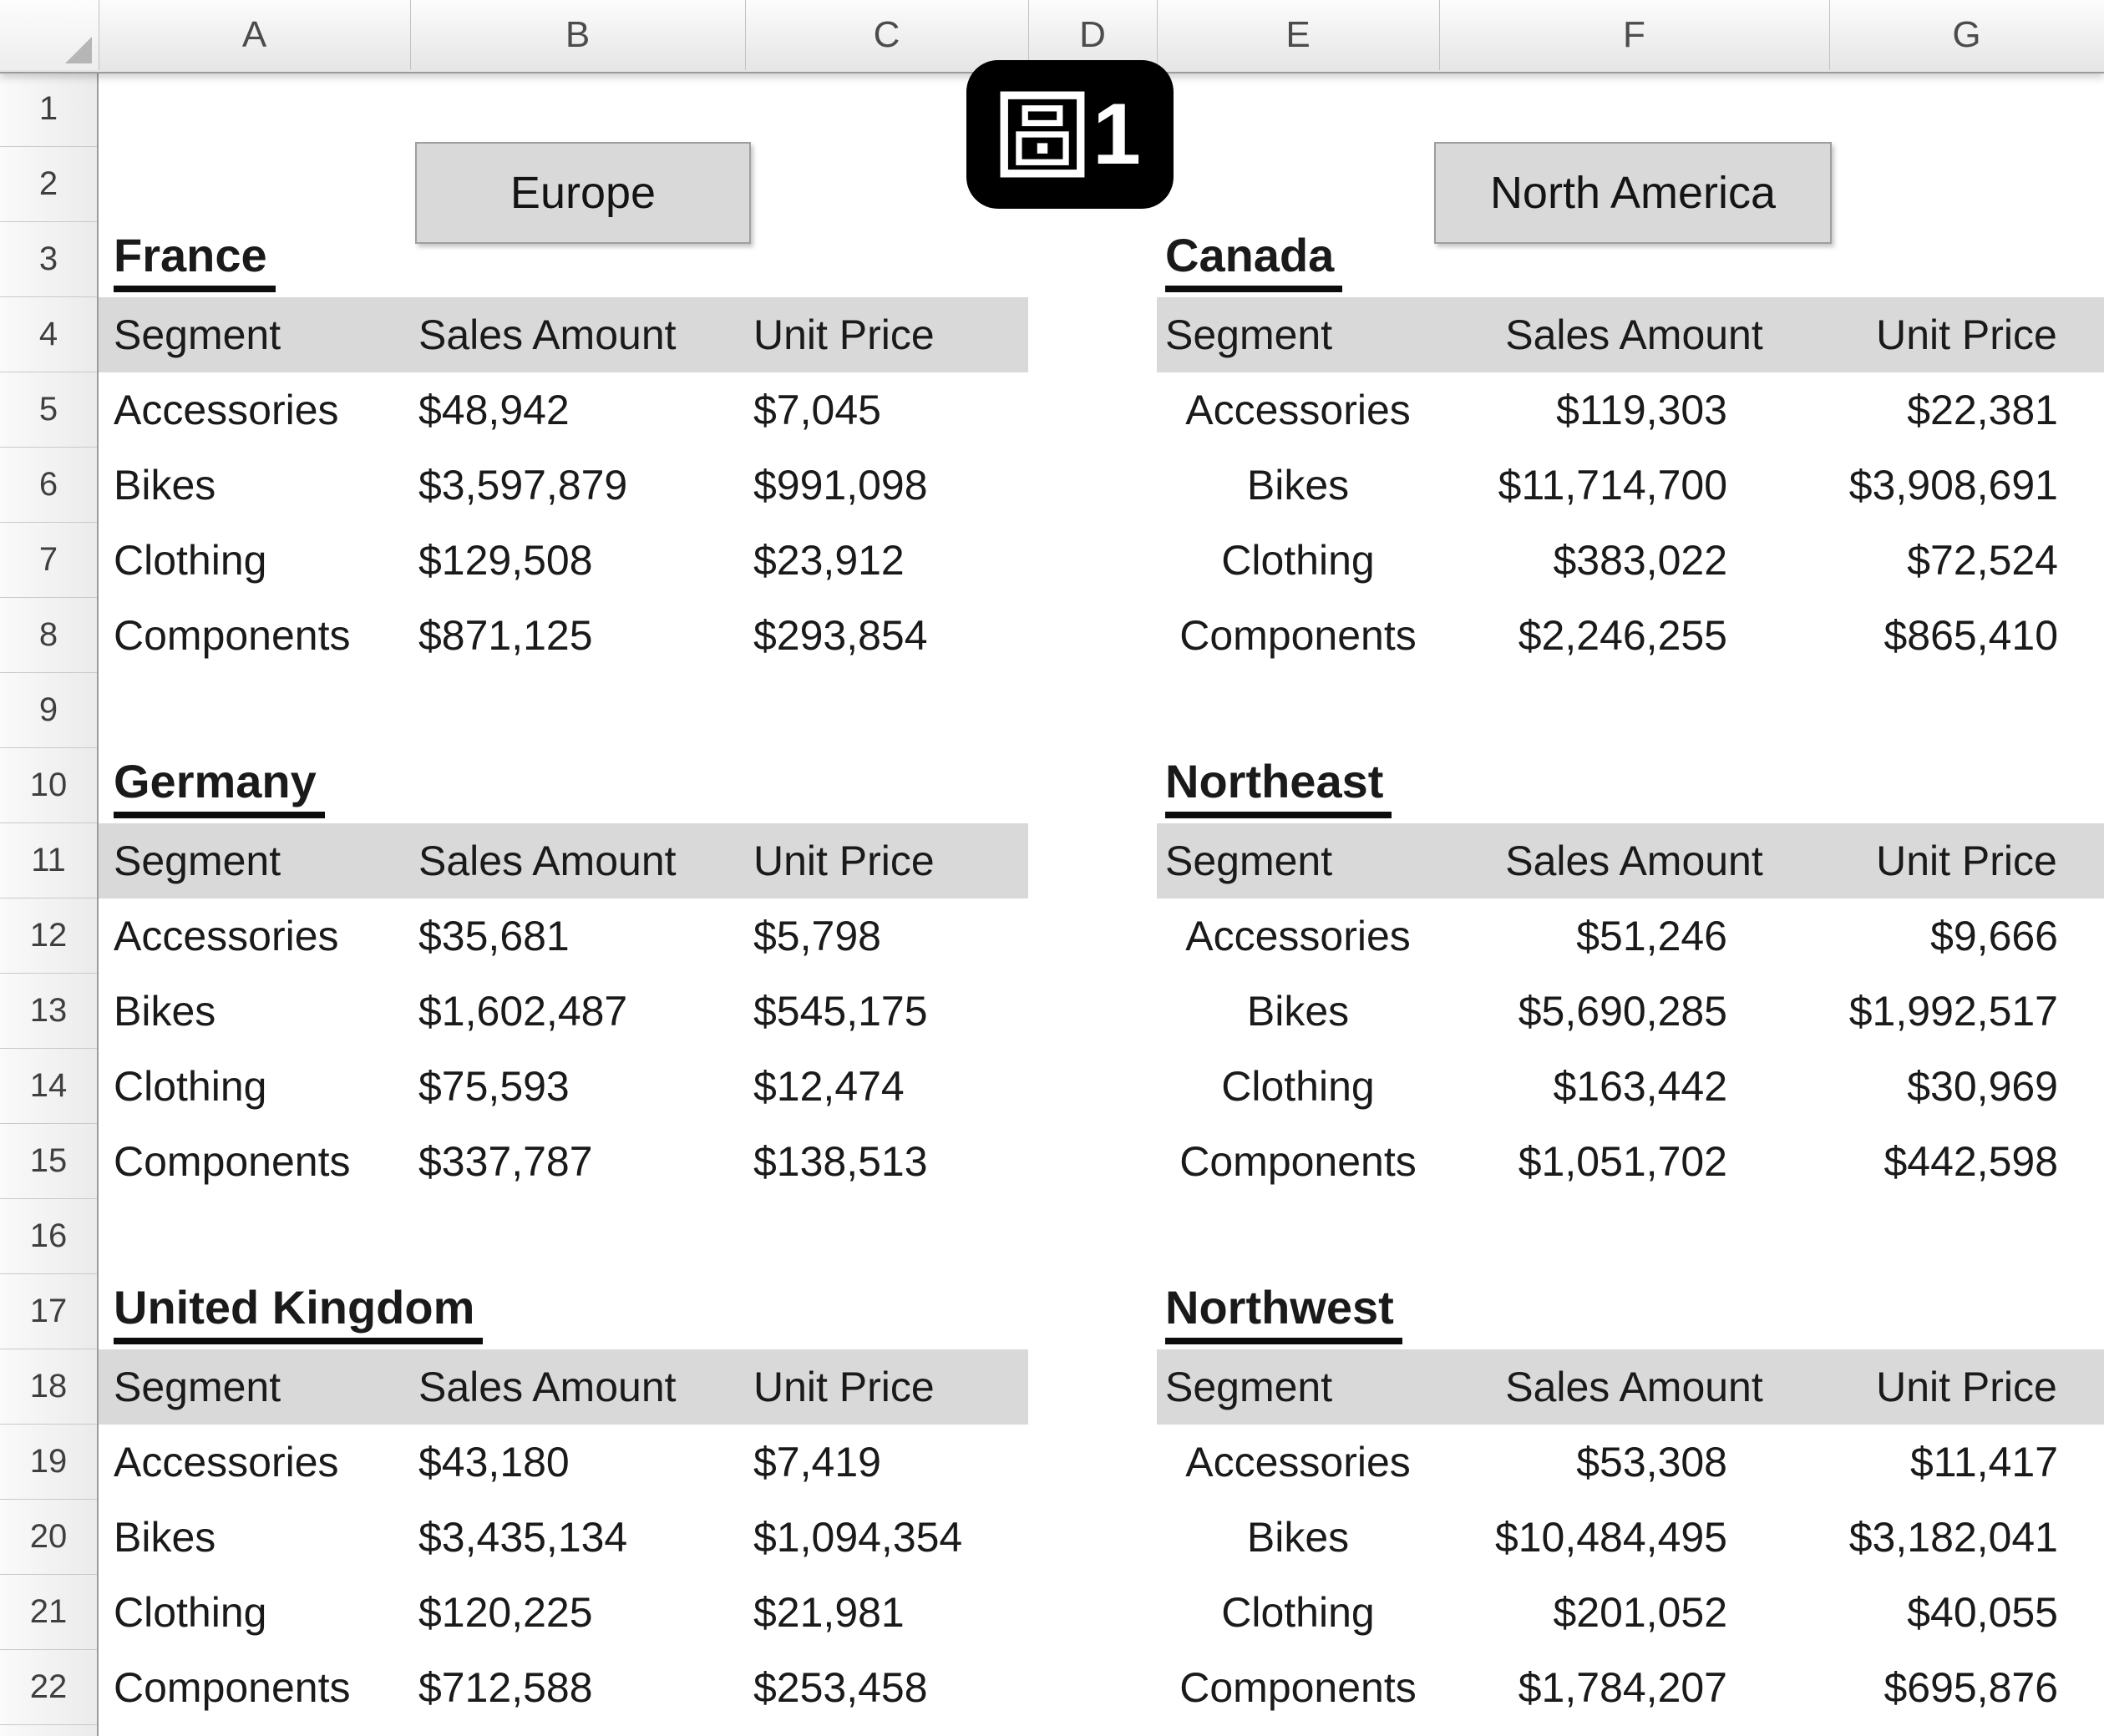  Describe the element at coordinates (1953, 485) in the screenshot. I see `data-cell: $3,908,691` at that location.